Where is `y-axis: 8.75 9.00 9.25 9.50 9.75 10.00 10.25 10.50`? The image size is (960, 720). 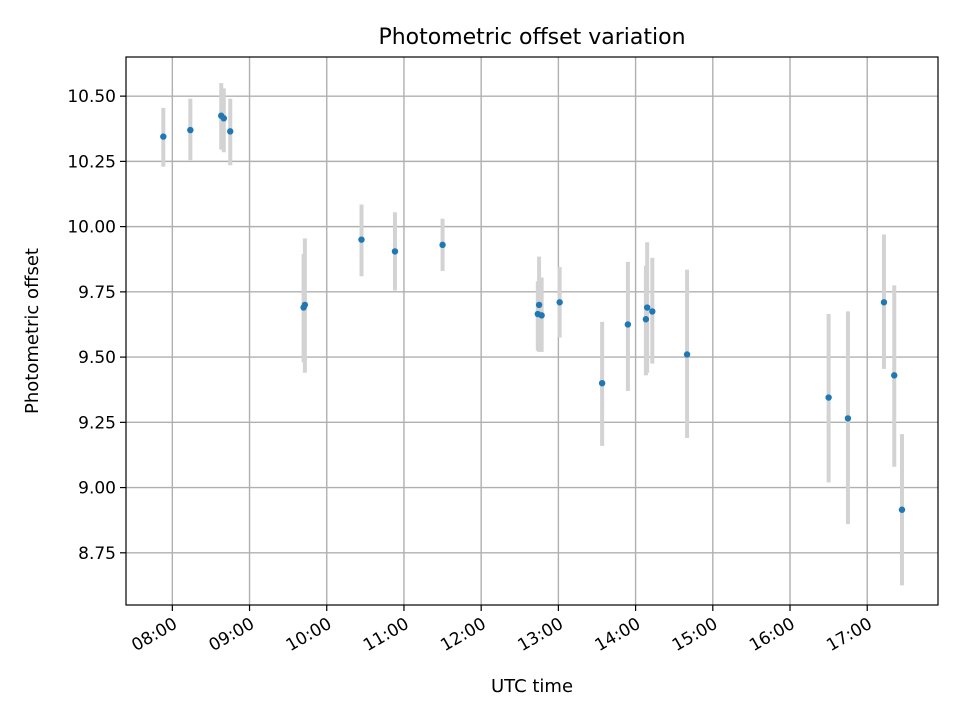 y-axis: 8.75 9.00 9.25 9.50 9.75 10.00 10.25 10.50 is located at coordinates (96, 325).